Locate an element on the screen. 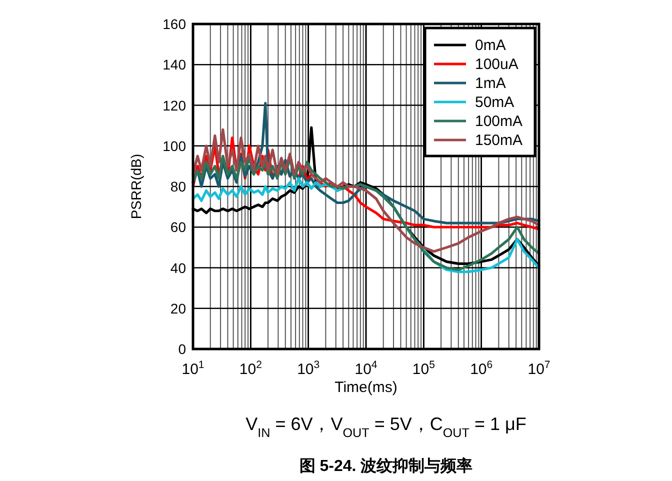  x-tick-label: 10$^{3}$ is located at coordinates (308, 368).